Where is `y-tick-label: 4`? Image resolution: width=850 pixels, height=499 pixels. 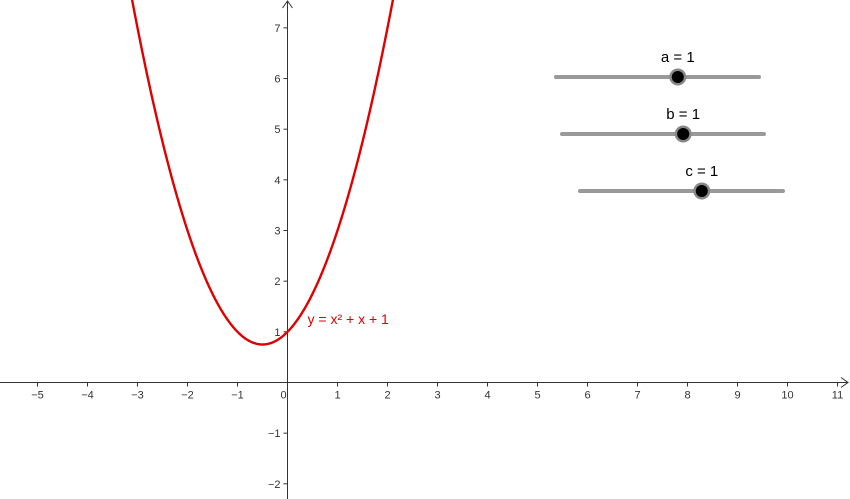 y-tick-label: 4 is located at coordinates (277, 181).